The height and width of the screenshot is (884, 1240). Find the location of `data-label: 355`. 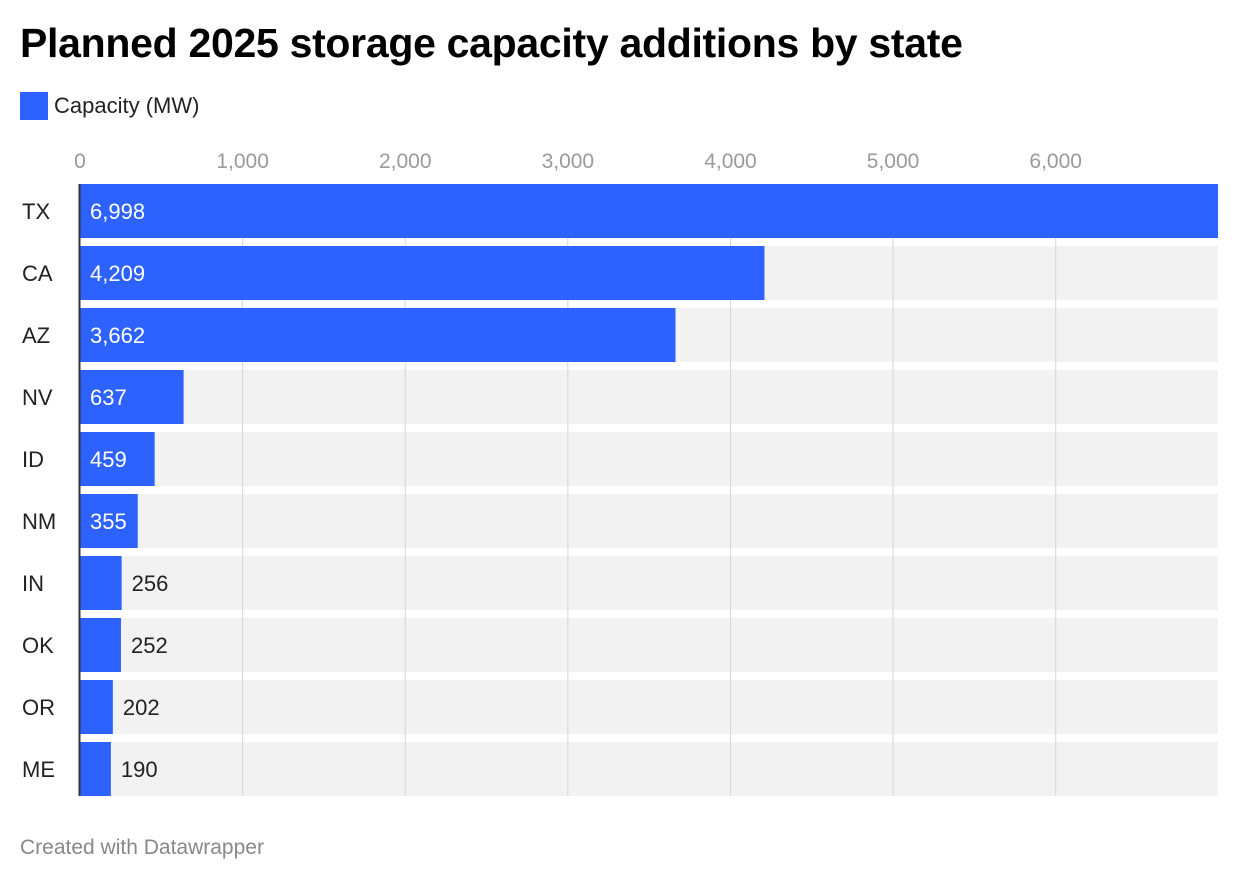

data-label: 355 is located at coordinates (108, 521).